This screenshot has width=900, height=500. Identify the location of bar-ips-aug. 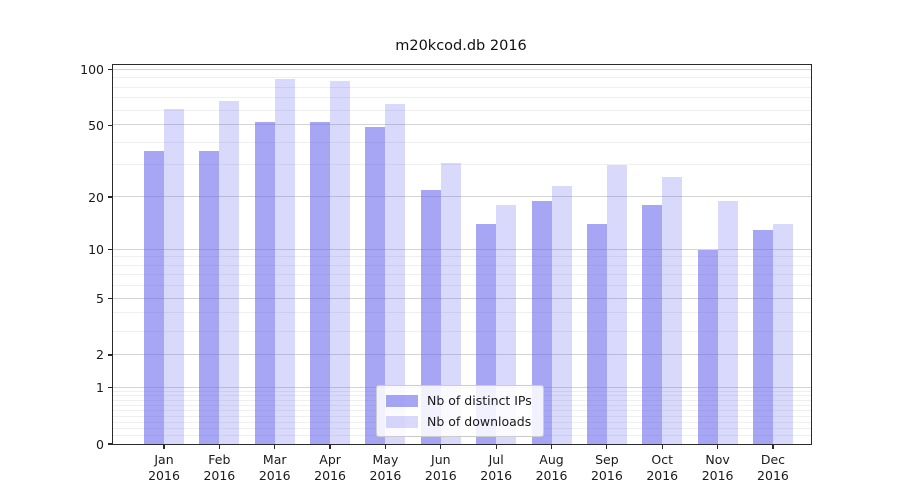
(541, 322).